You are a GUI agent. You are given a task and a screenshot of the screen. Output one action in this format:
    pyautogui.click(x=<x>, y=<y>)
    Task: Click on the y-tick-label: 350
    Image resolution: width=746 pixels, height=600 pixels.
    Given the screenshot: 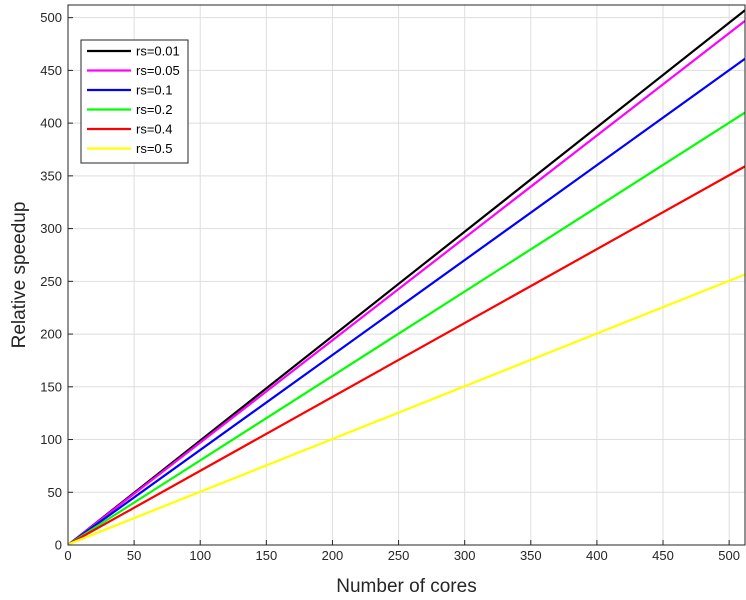 What is the action you would take?
    pyautogui.click(x=51, y=175)
    